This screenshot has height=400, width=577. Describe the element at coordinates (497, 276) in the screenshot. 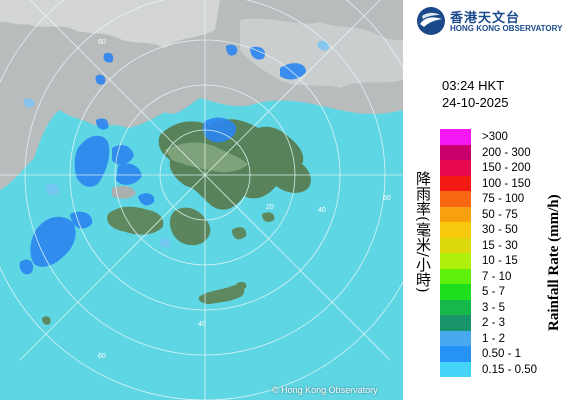

I see `legend-label: 7 - 10` at that location.